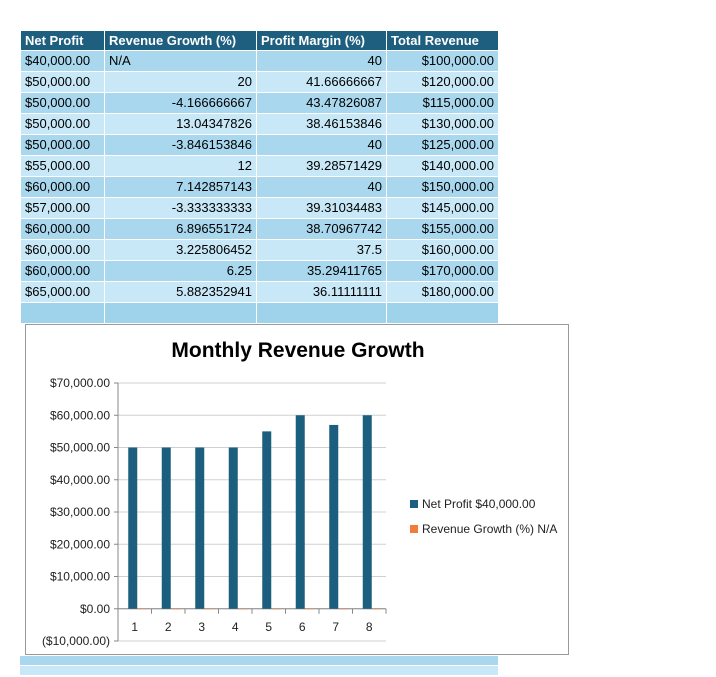 The height and width of the screenshot is (677, 716). I want to click on table-cell: -4.166666667, so click(180, 103).